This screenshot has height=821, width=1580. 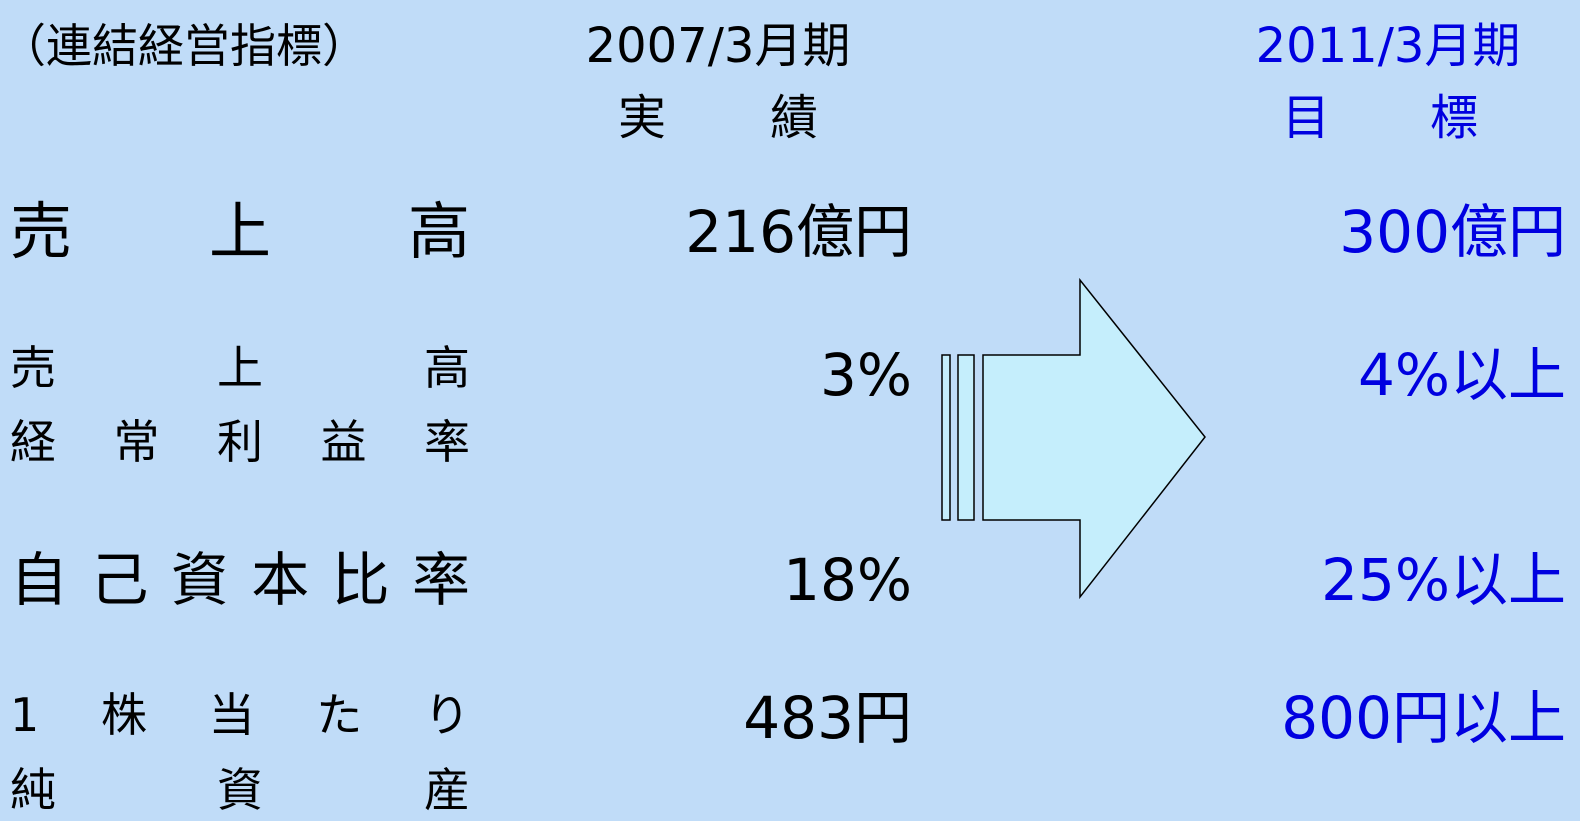 I want to click on actual-value: 483円, so click(x=827, y=718).